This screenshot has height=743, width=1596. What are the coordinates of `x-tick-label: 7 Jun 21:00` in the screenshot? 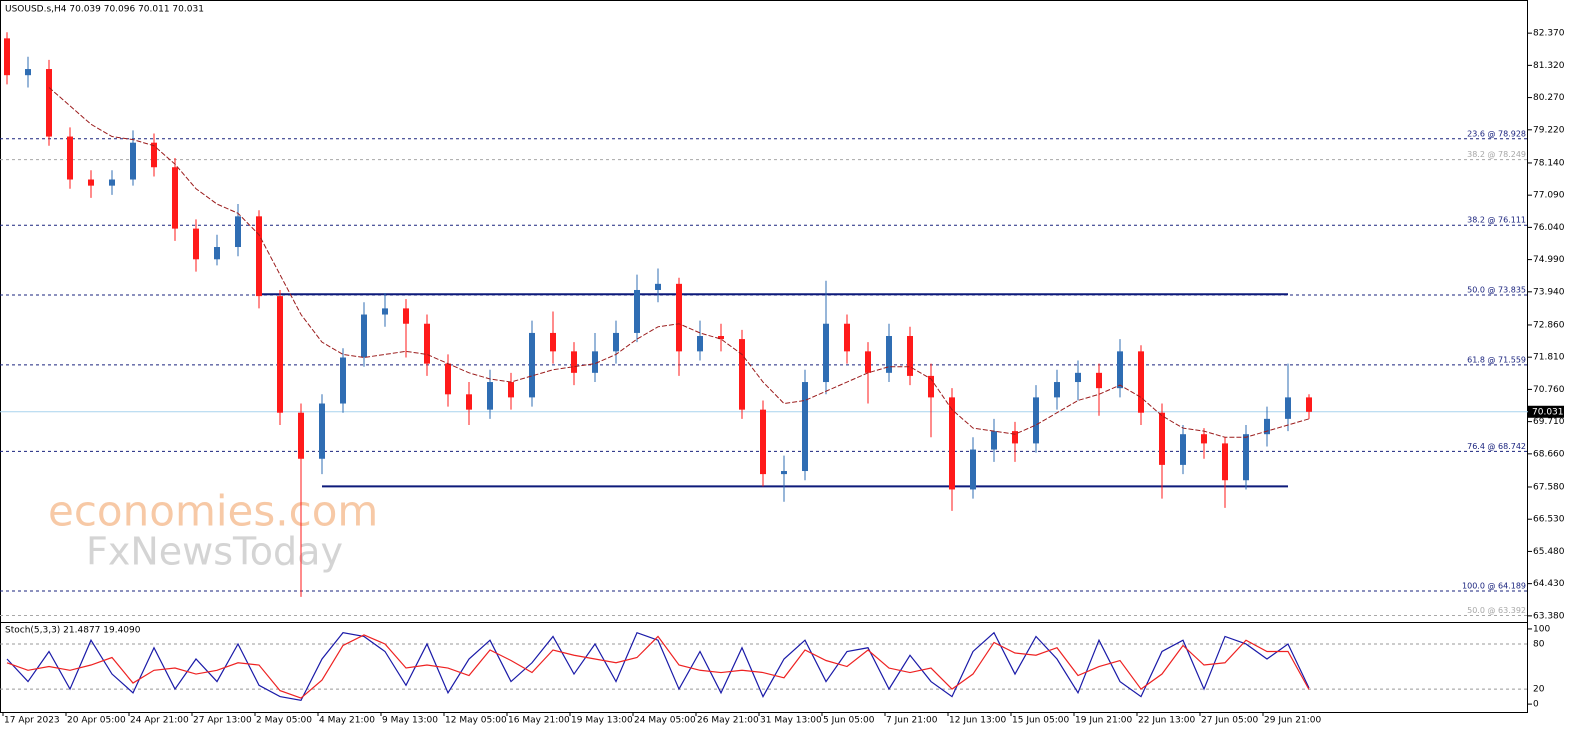 It's located at (912, 721).